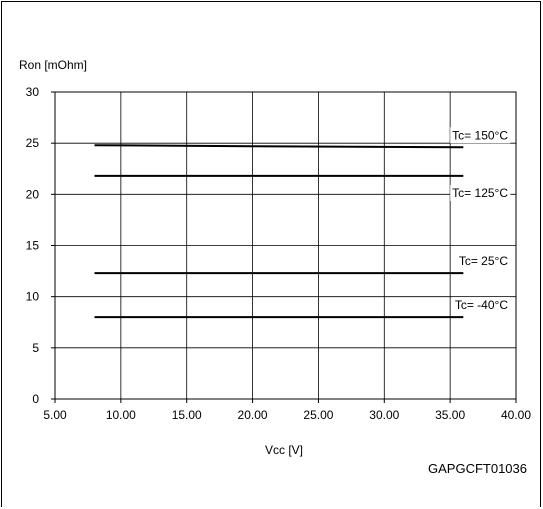 Image resolution: width=543 pixels, height=509 pixels. I want to click on y-tick-label: 10, so click(33, 297).